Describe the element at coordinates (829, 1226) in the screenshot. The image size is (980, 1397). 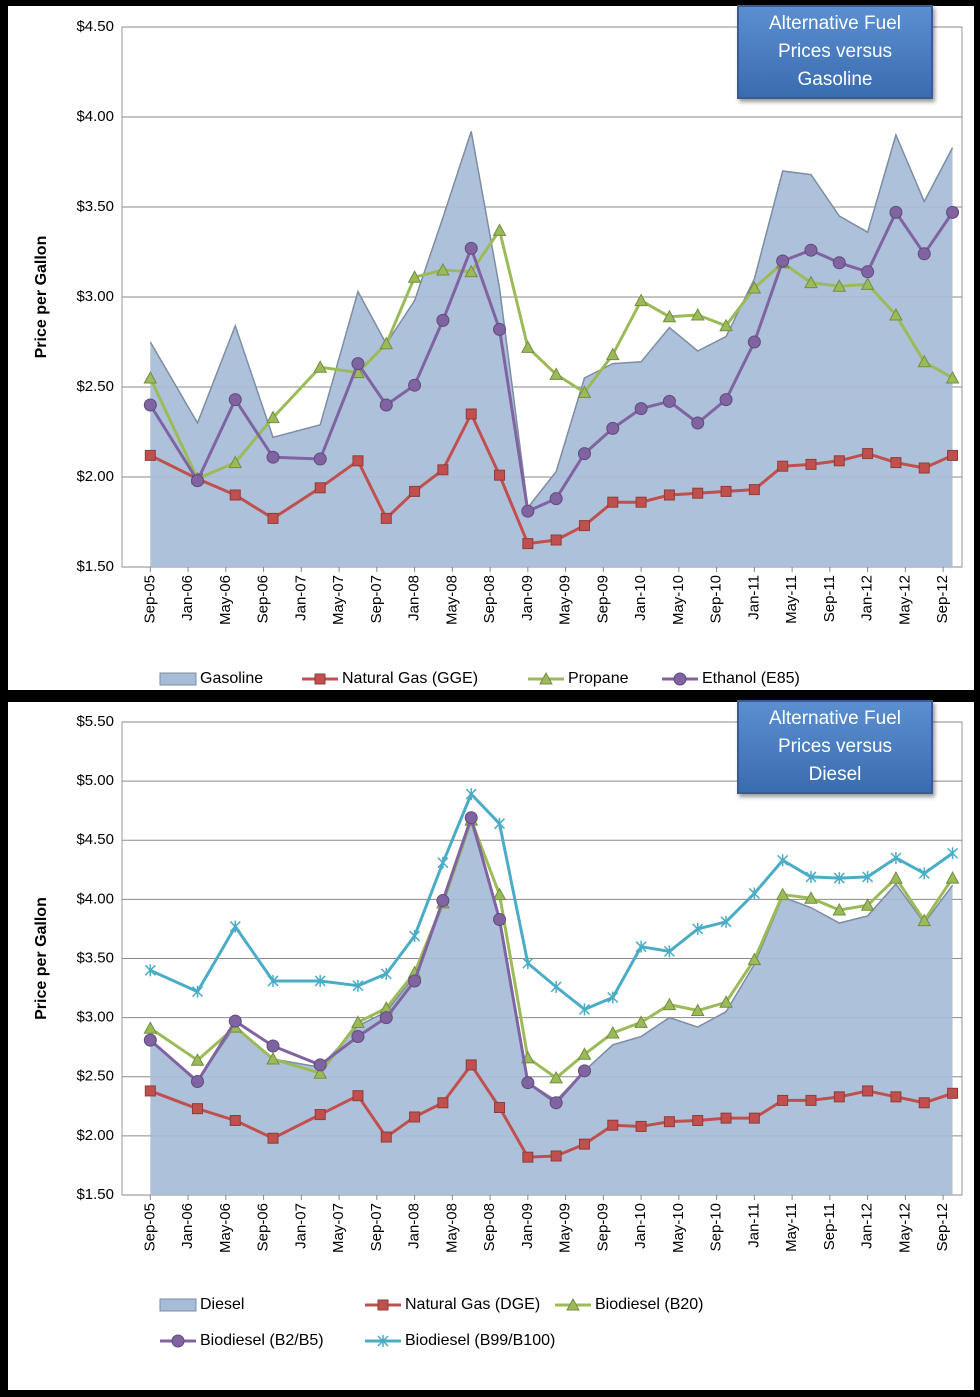
I see `x-tick-label: Sep-11` at that location.